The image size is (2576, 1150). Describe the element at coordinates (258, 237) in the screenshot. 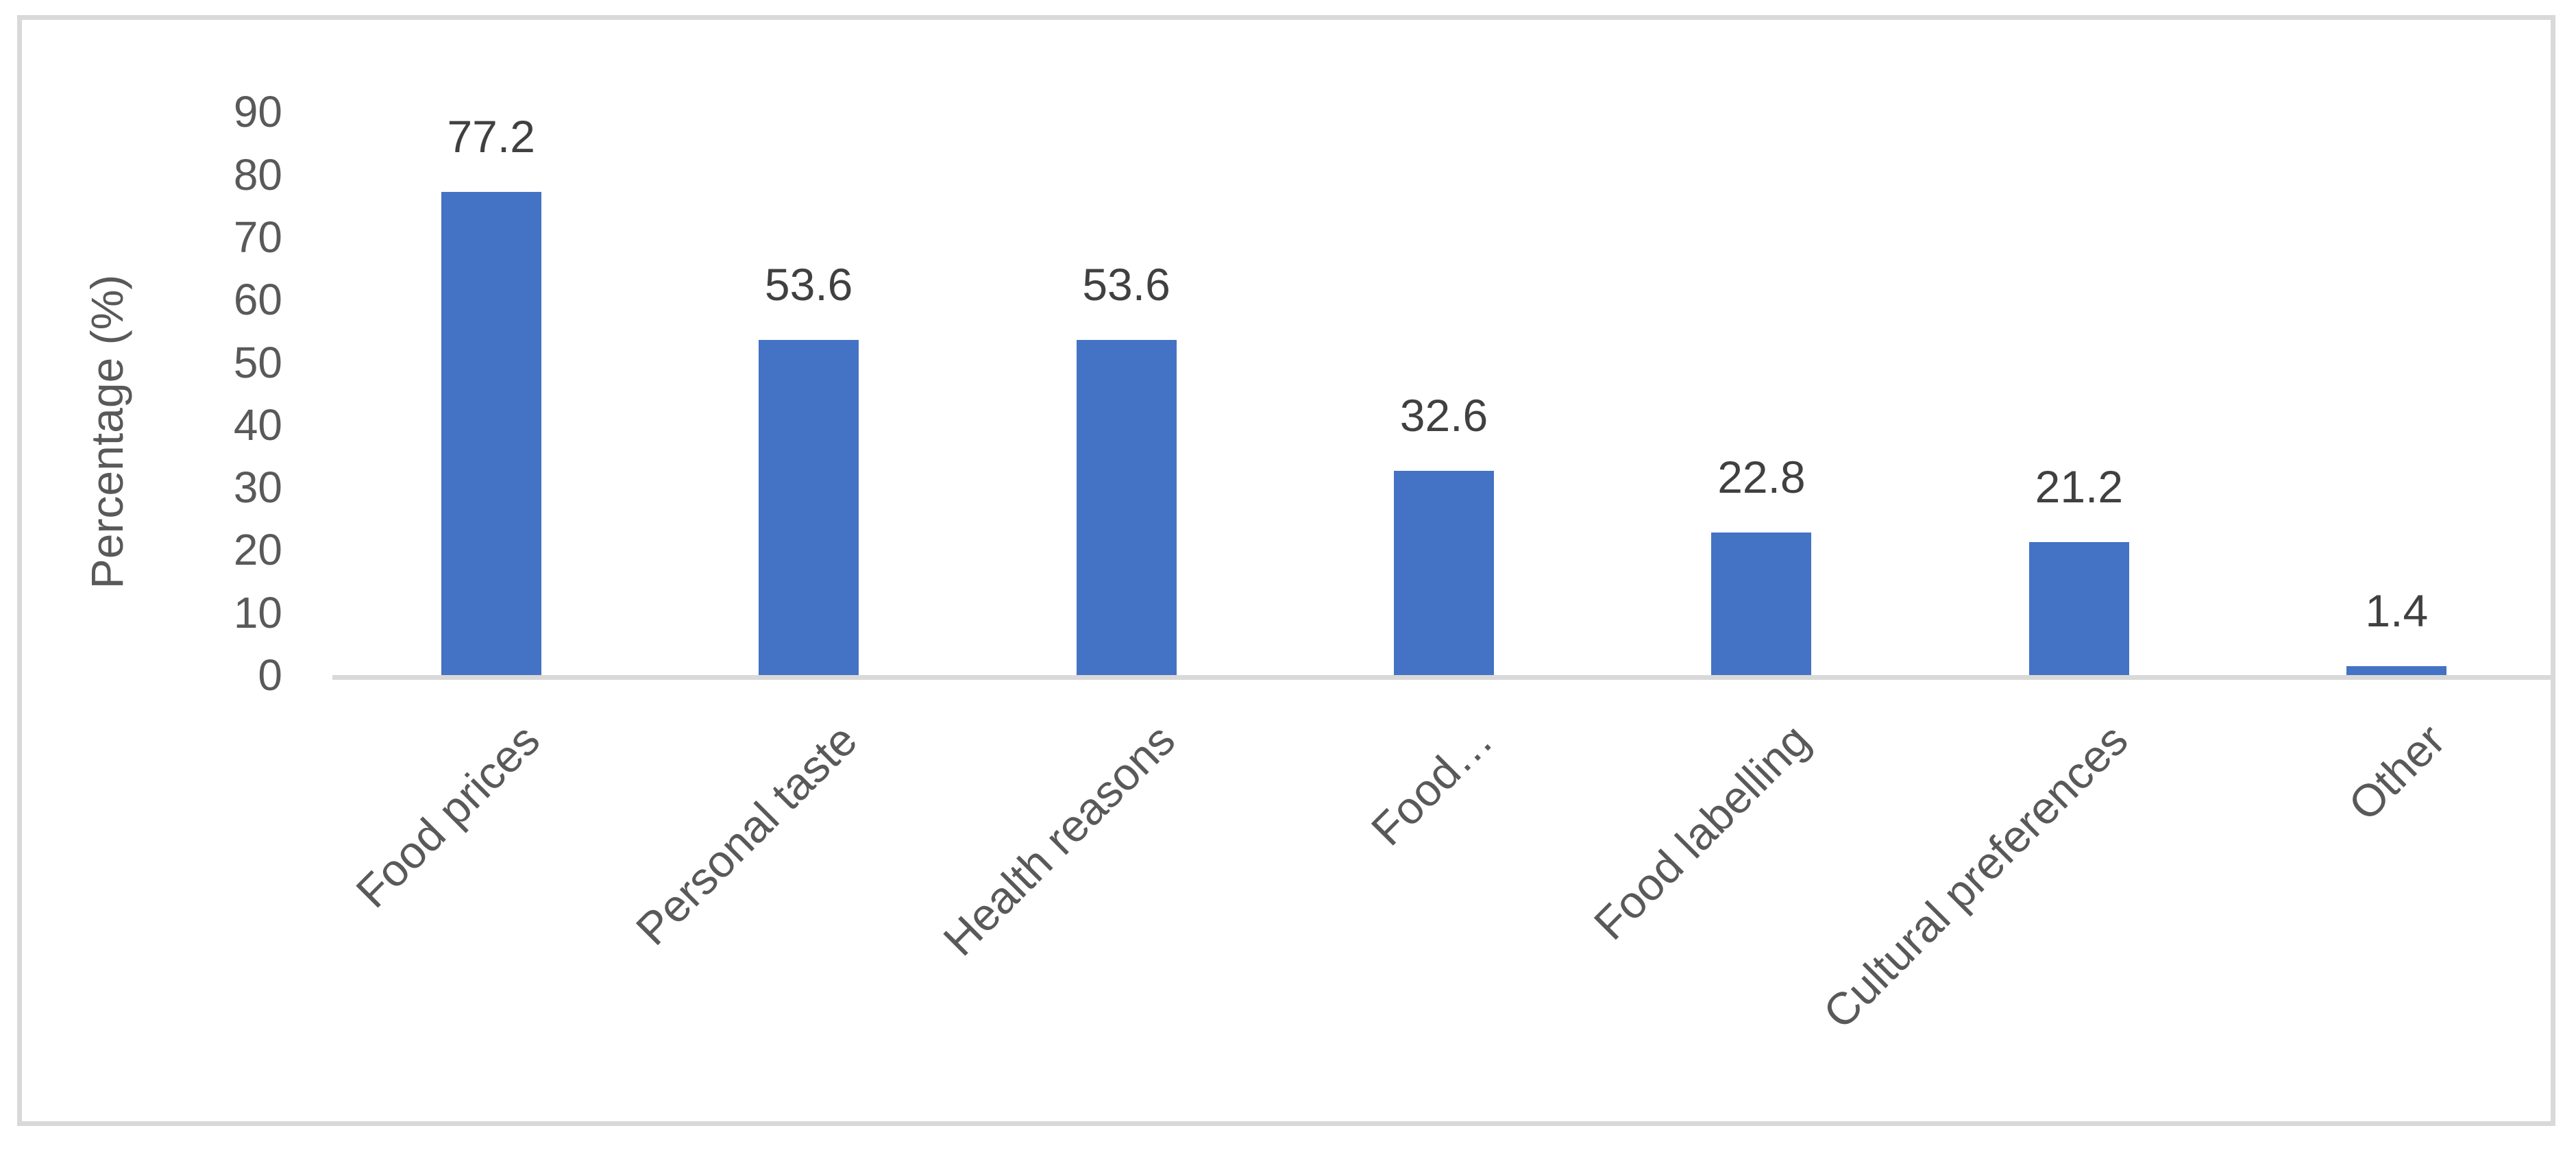

I see `y-tick-label: 70` at that location.